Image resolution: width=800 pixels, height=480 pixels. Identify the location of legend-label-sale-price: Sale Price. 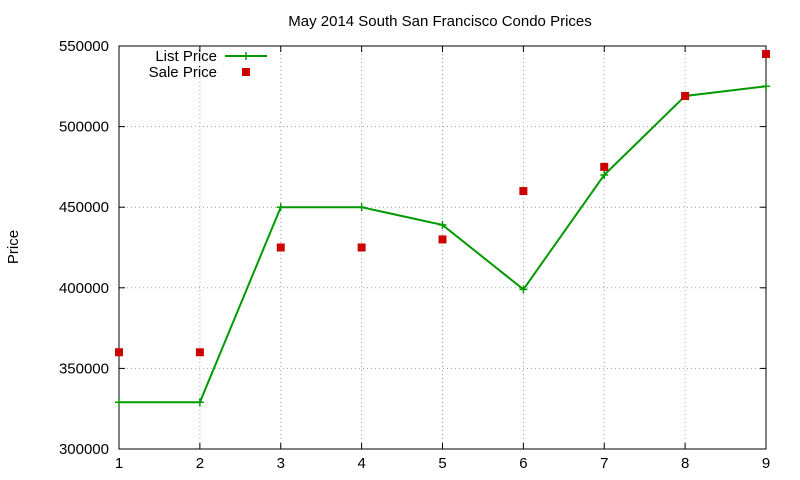
(183, 72).